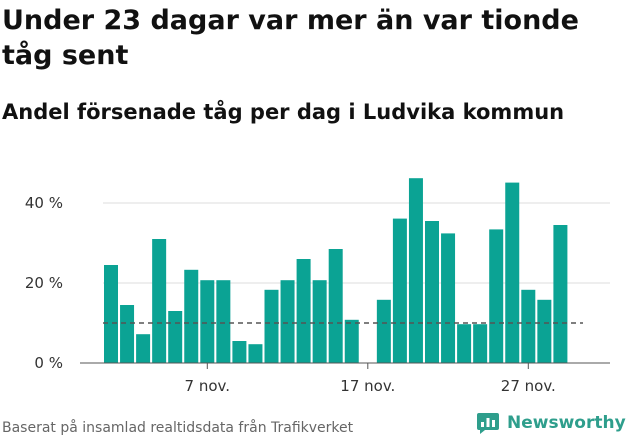 This screenshot has height=439, width=631. I want to click on y-tick-label: 20 %, so click(44, 283).